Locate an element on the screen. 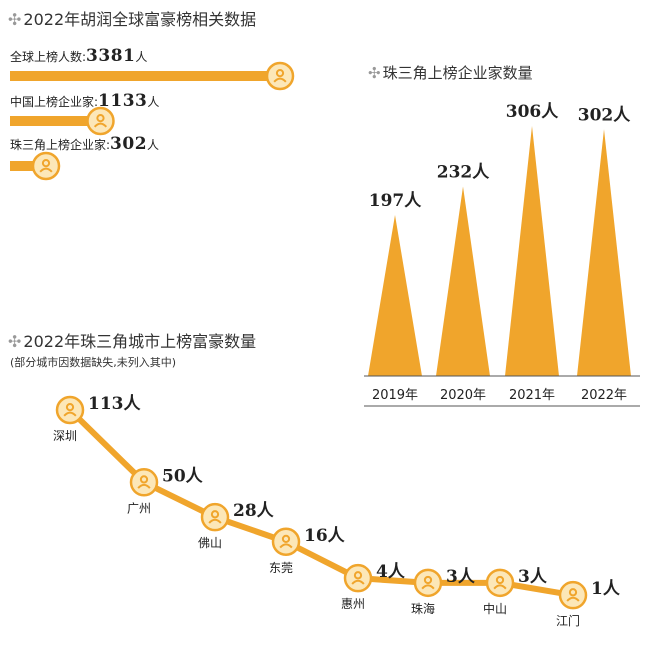 The width and height of the screenshot is (660, 664). global-row-label-2: 中国上榜企业家:1133人 is located at coordinates (84, 101).